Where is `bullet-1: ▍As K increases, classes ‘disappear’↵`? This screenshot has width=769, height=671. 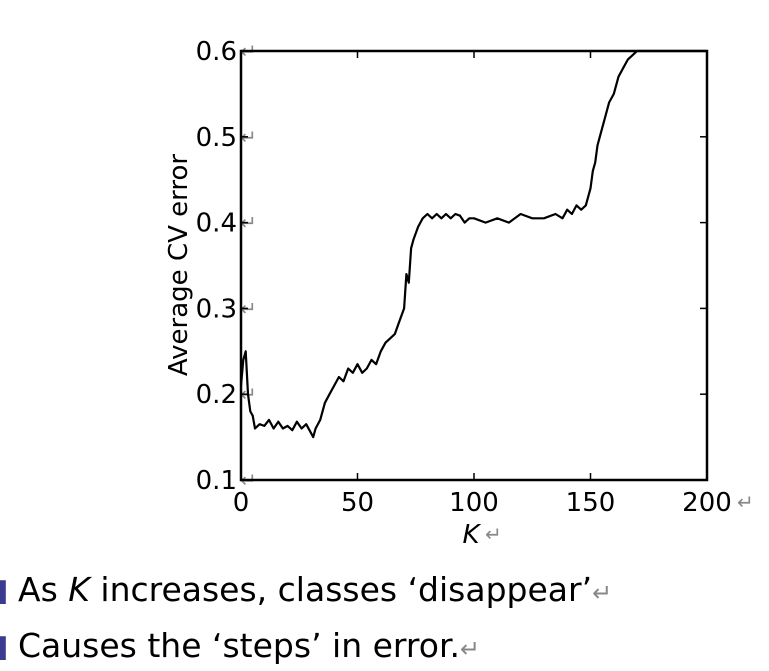 bullet-1: ▍As K increases, classes ‘disappear’↵ is located at coordinates (306, 589).